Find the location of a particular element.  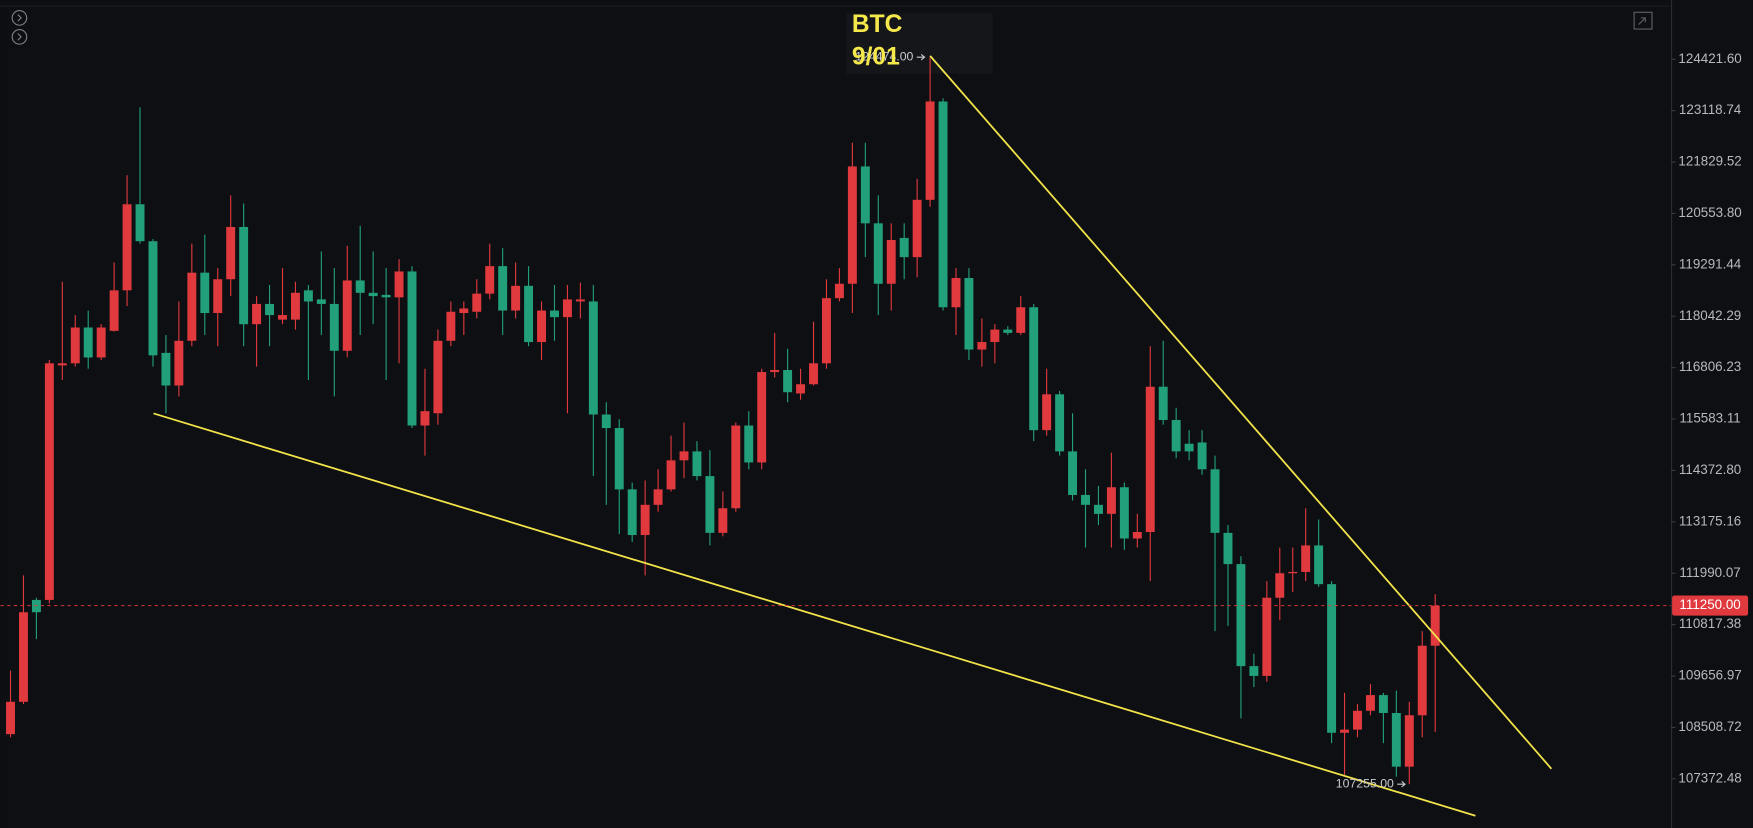

title-box is located at coordinates (919, 43).